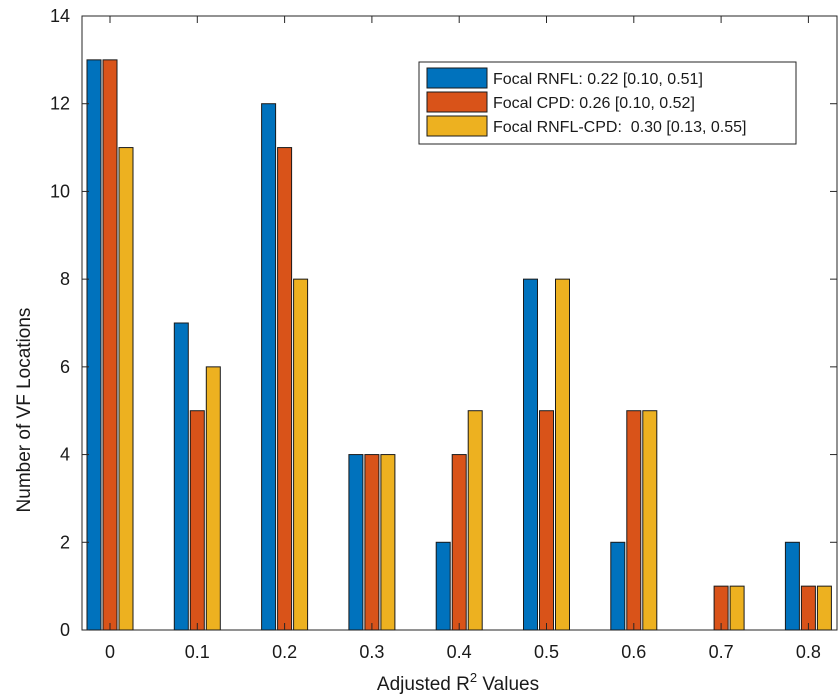  I want to click on bar-1-0.5, so click(530, 454).